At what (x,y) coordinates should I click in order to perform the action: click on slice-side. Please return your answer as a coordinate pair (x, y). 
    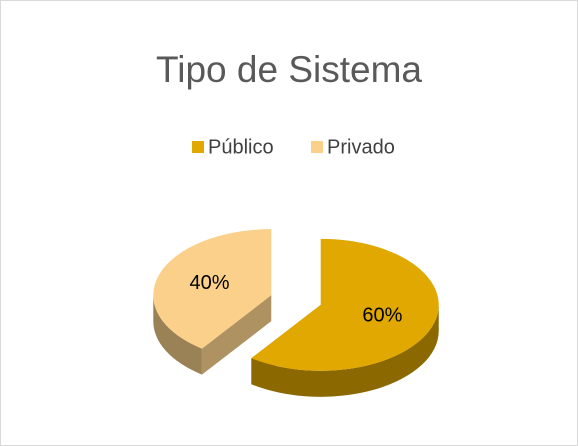
    Looking at the image, I should click on (236, 335).